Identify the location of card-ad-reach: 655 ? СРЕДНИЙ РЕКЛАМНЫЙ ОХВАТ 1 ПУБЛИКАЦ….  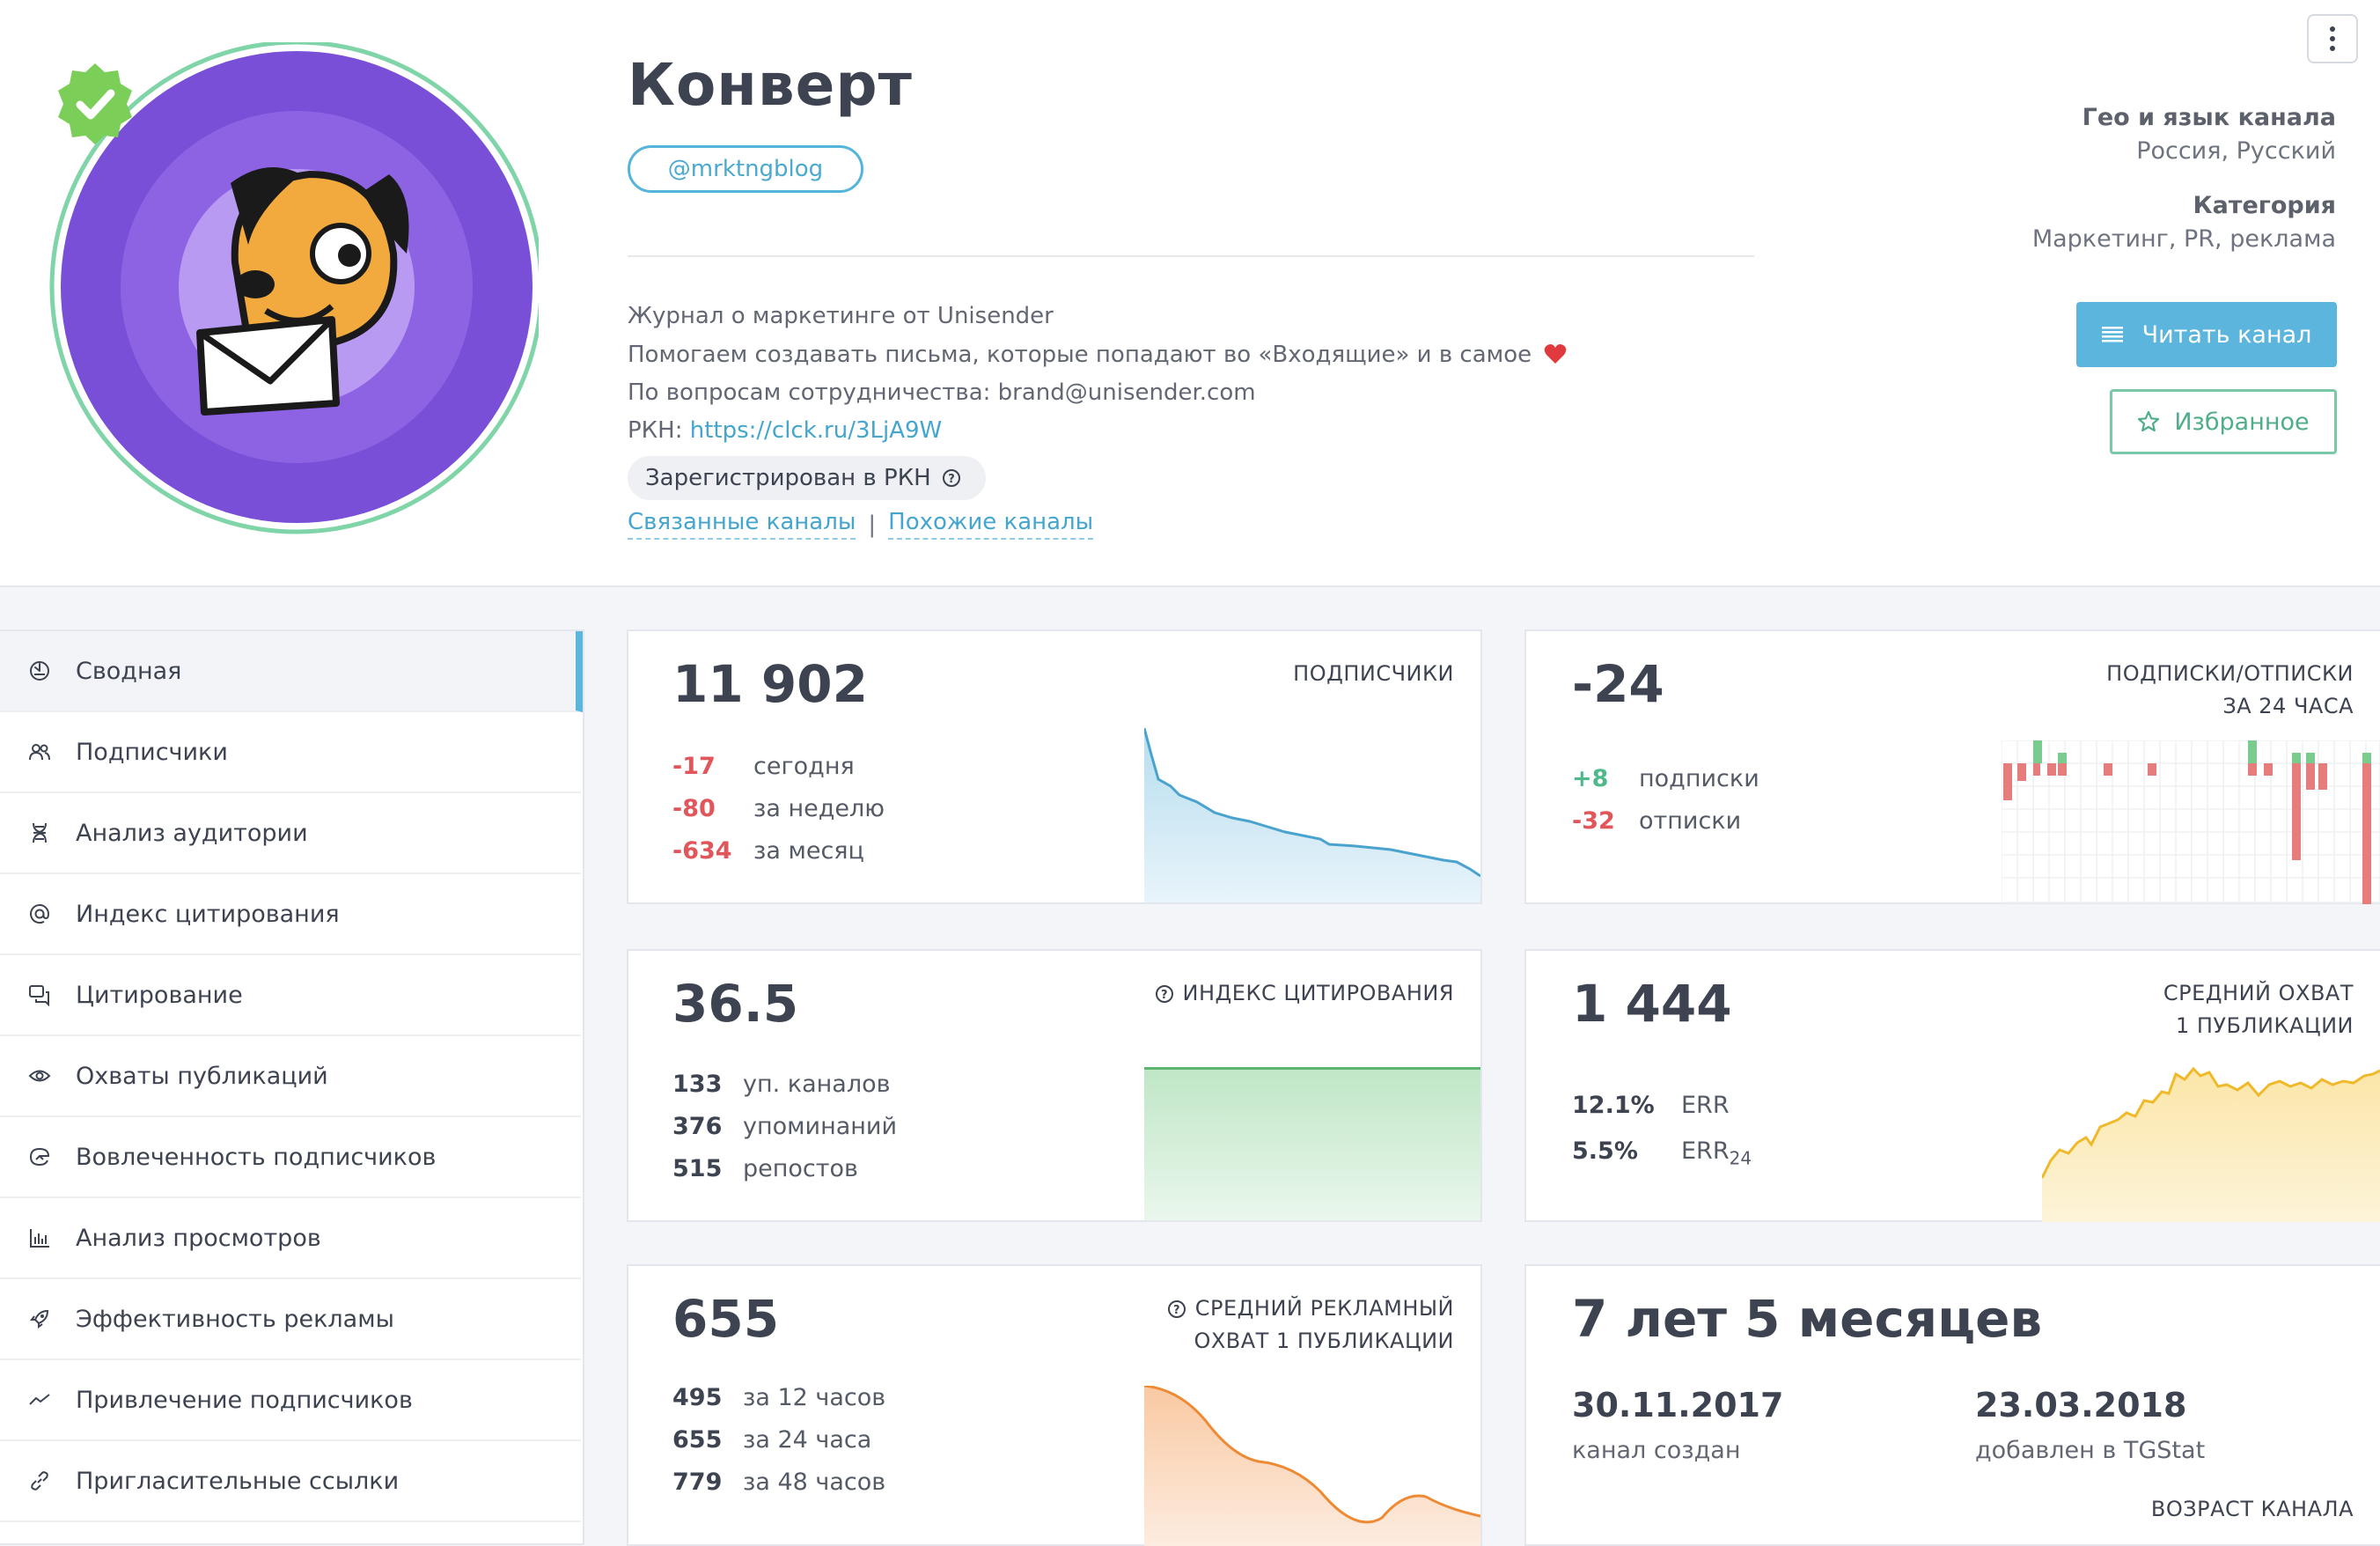
(1054, 1405).